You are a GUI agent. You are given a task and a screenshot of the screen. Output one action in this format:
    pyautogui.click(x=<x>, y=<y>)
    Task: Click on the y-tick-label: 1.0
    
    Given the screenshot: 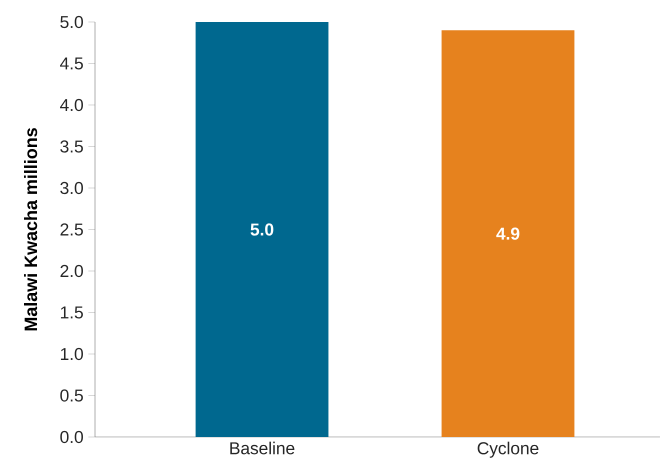 What is the action you would take?
    pyautogui.click(x=71, y=354)
    